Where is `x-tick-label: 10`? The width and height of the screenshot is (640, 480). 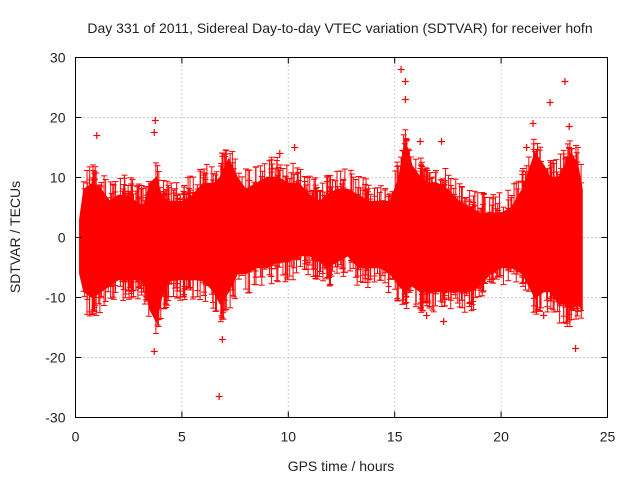 x-tick-label: 10 is located at coordinates (289, 437).